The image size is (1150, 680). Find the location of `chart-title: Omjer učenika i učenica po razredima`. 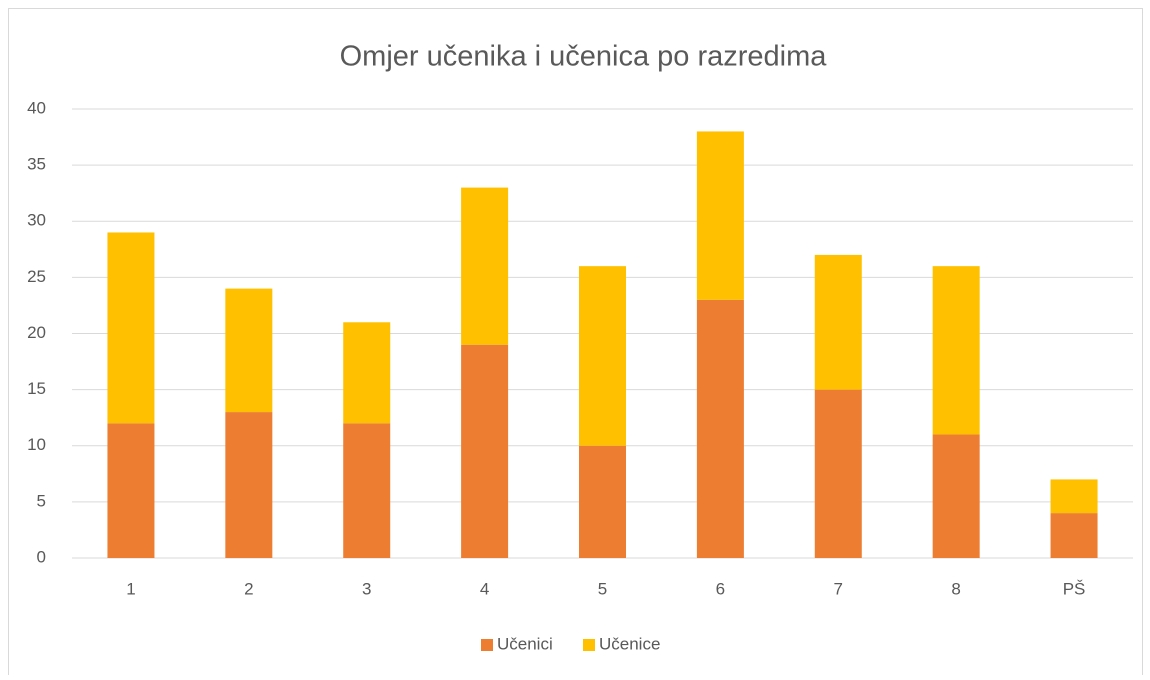

chart-title: Omjer učenika i učenica po razredima is located at coordinates (584, 57).